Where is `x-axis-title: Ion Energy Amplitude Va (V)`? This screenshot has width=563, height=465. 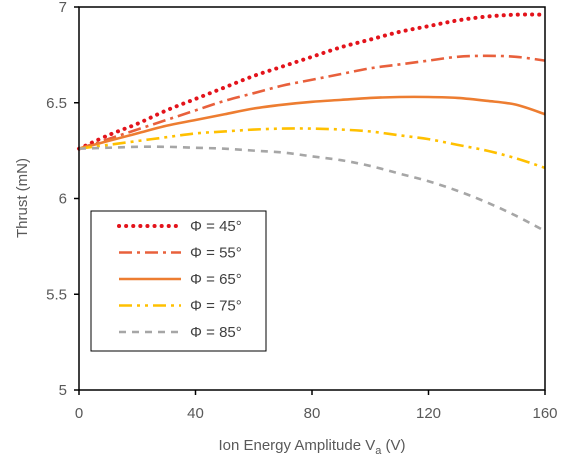 x-axis-title: Ion Energy Amplitude Va (V) is located at coordinates (311, 447).